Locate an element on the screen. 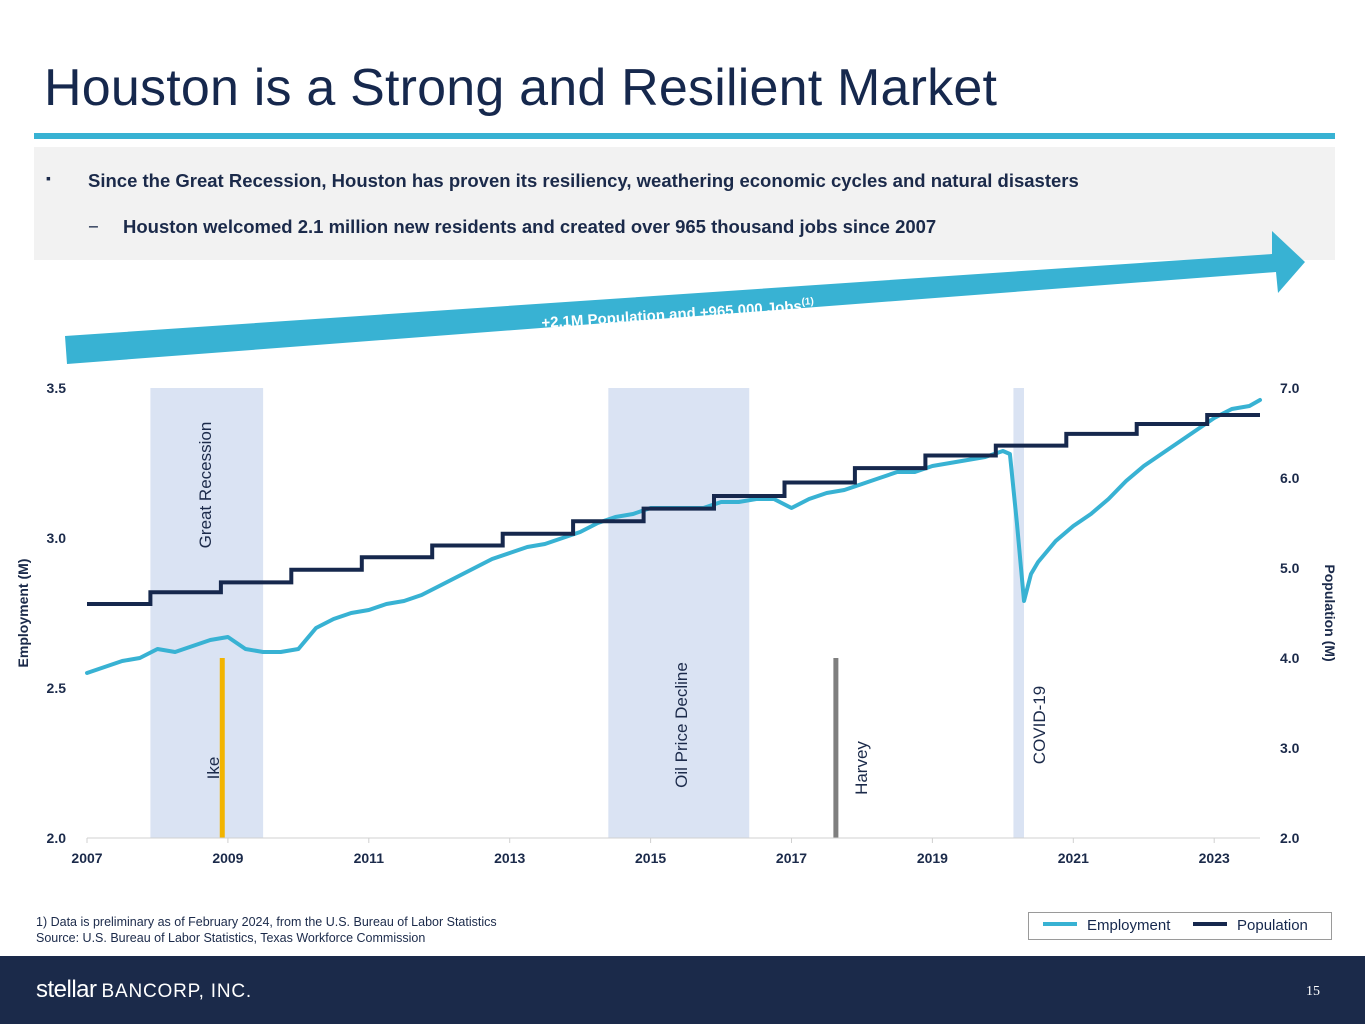  legend-item-population: Population is located at coordinates (1250, 925).